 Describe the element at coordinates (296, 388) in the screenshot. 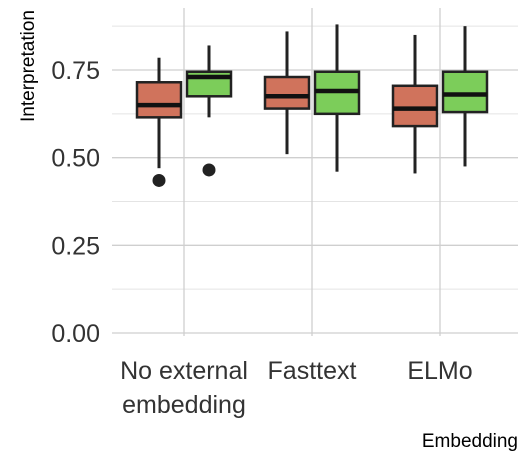

I see `x-tick-labels: No external embedding Fasttext ELMo` at that location.